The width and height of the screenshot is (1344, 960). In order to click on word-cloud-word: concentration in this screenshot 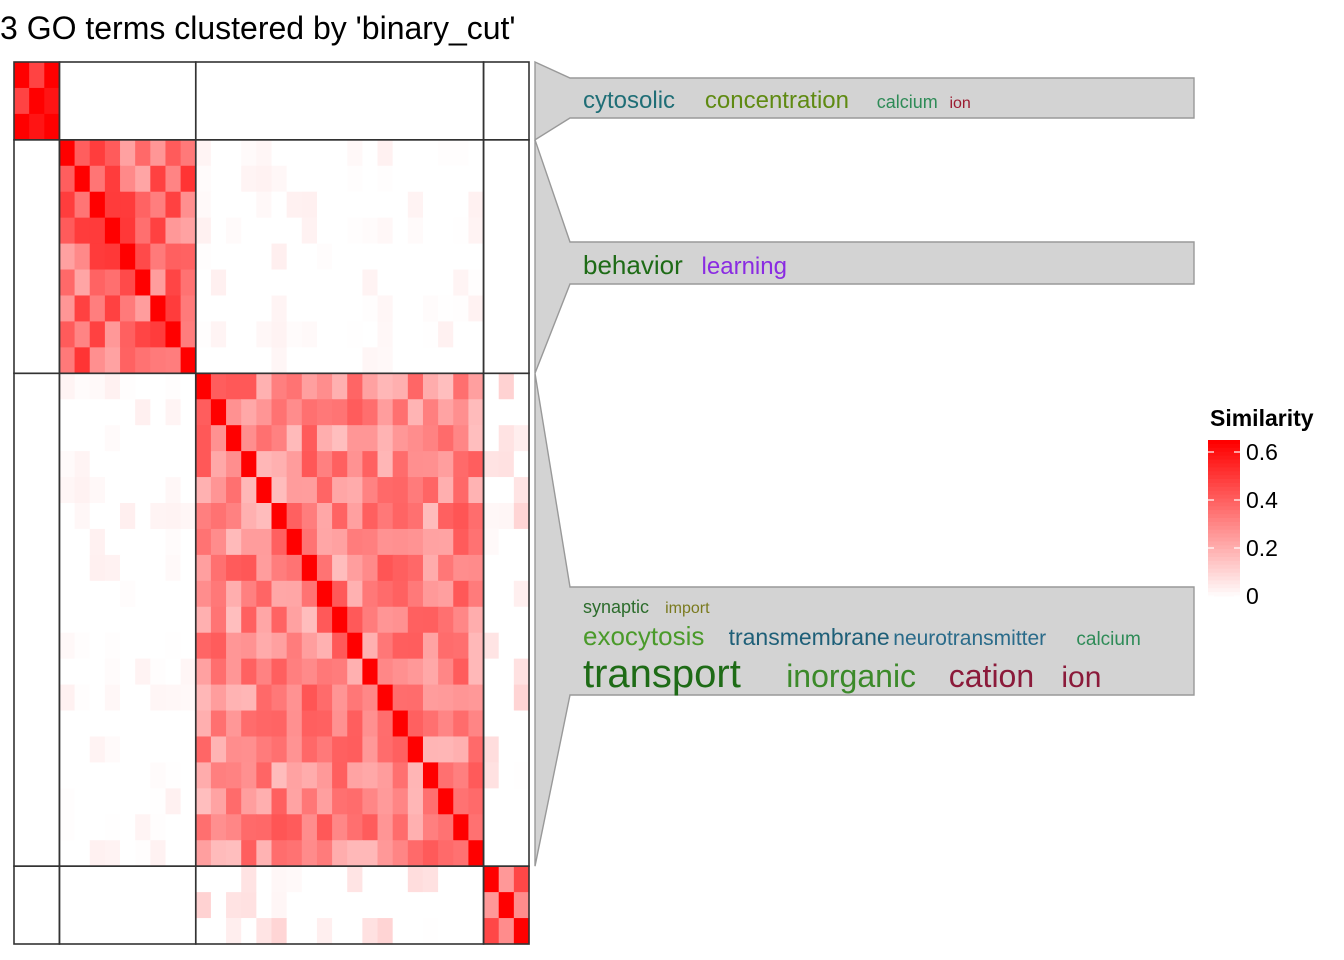, I will do `click(777, 100)`.